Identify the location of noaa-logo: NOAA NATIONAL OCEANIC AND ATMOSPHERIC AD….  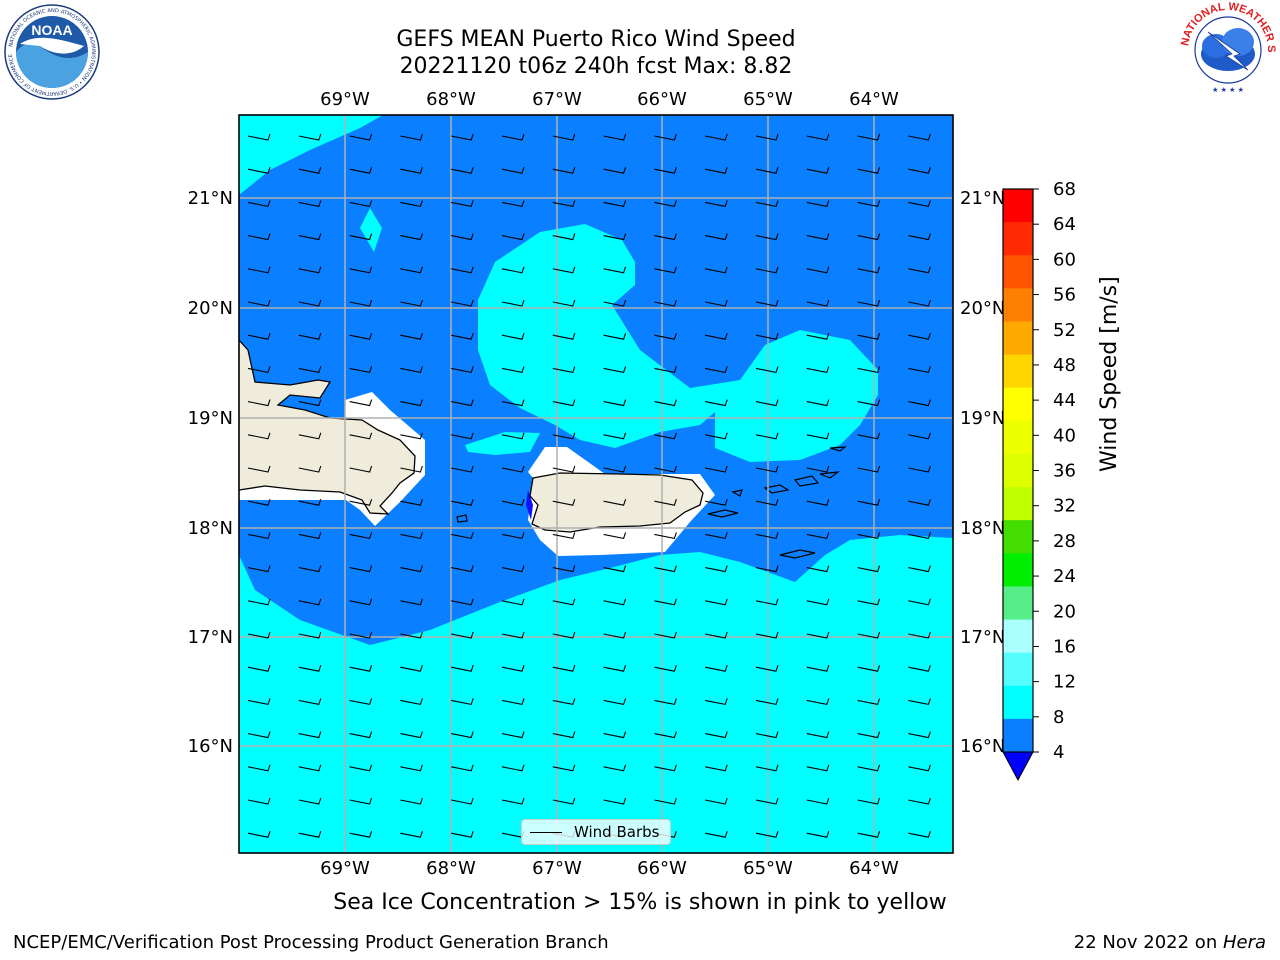
(52, 52).